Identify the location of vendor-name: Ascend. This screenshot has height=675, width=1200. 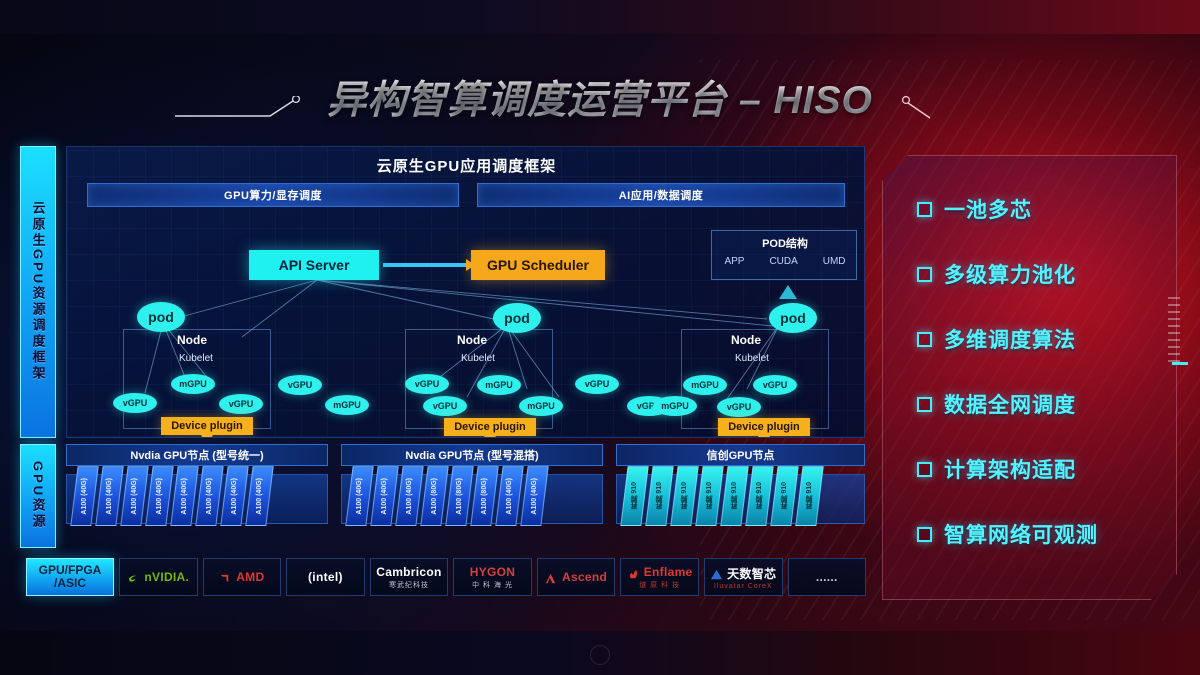
(585, 577).